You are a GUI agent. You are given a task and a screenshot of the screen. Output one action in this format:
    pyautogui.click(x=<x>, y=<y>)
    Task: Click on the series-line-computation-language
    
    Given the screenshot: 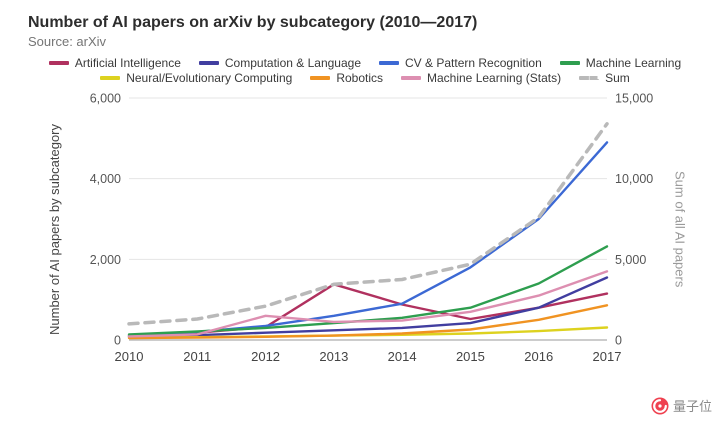 What is the action you would take?
    pyautogui.click(x=368, y=307)
    